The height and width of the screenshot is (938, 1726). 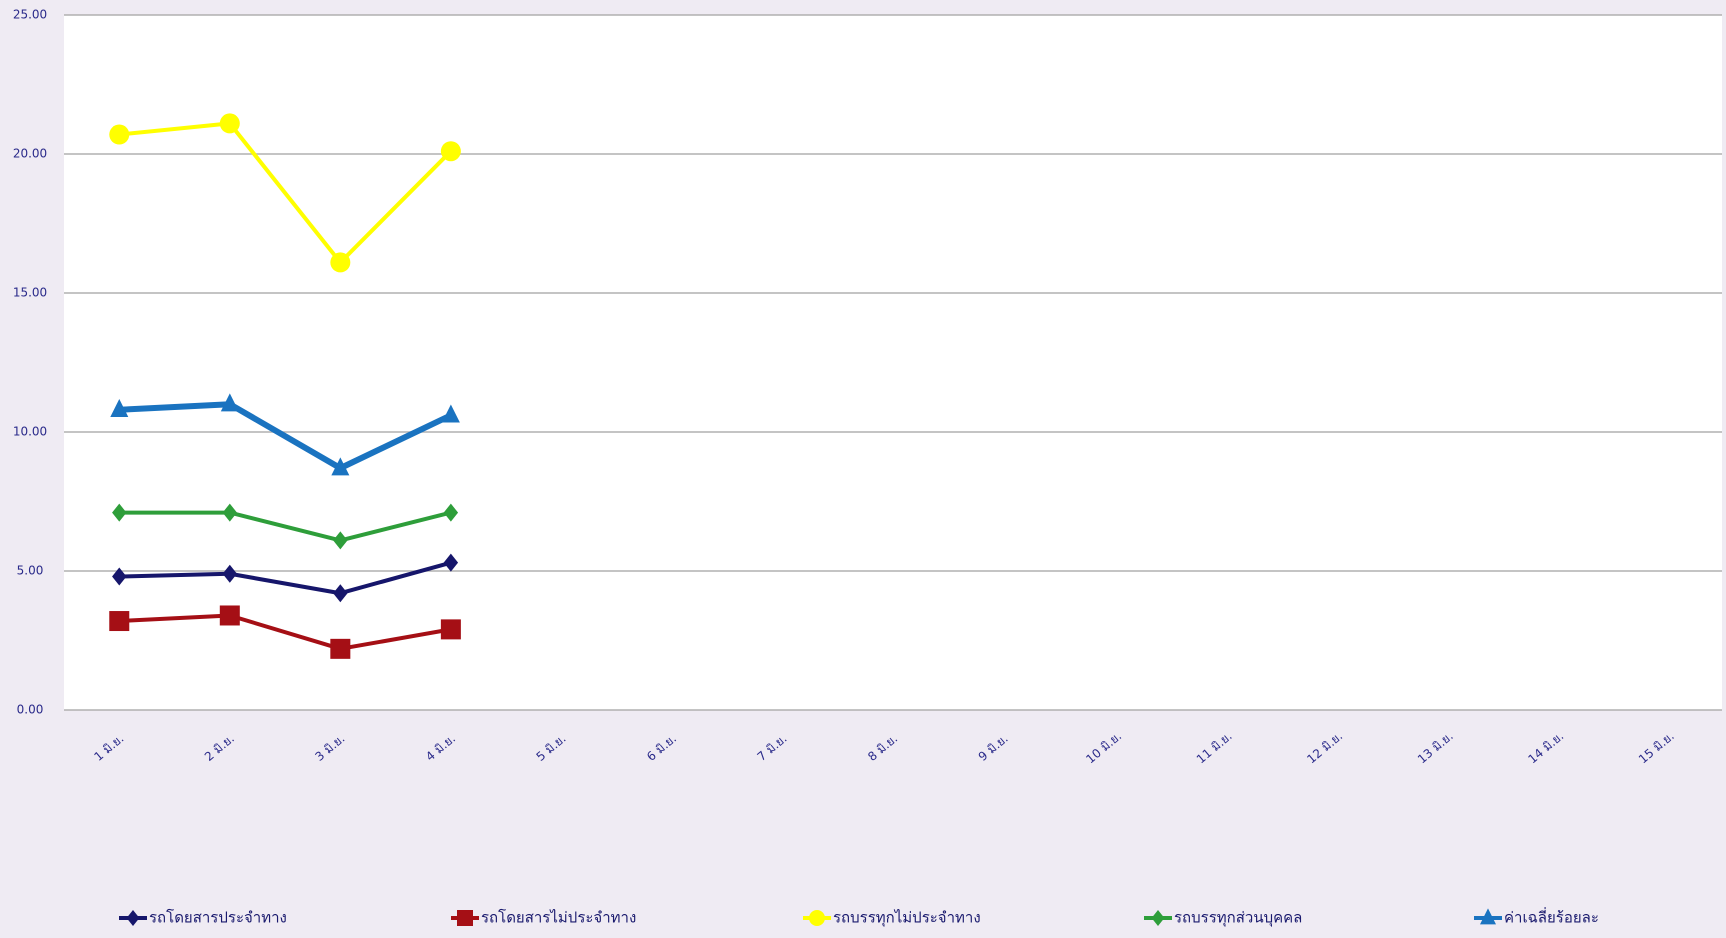 I want to click on legend-label: รถโดยสารประจำทาง, so click(x=218, y=918).